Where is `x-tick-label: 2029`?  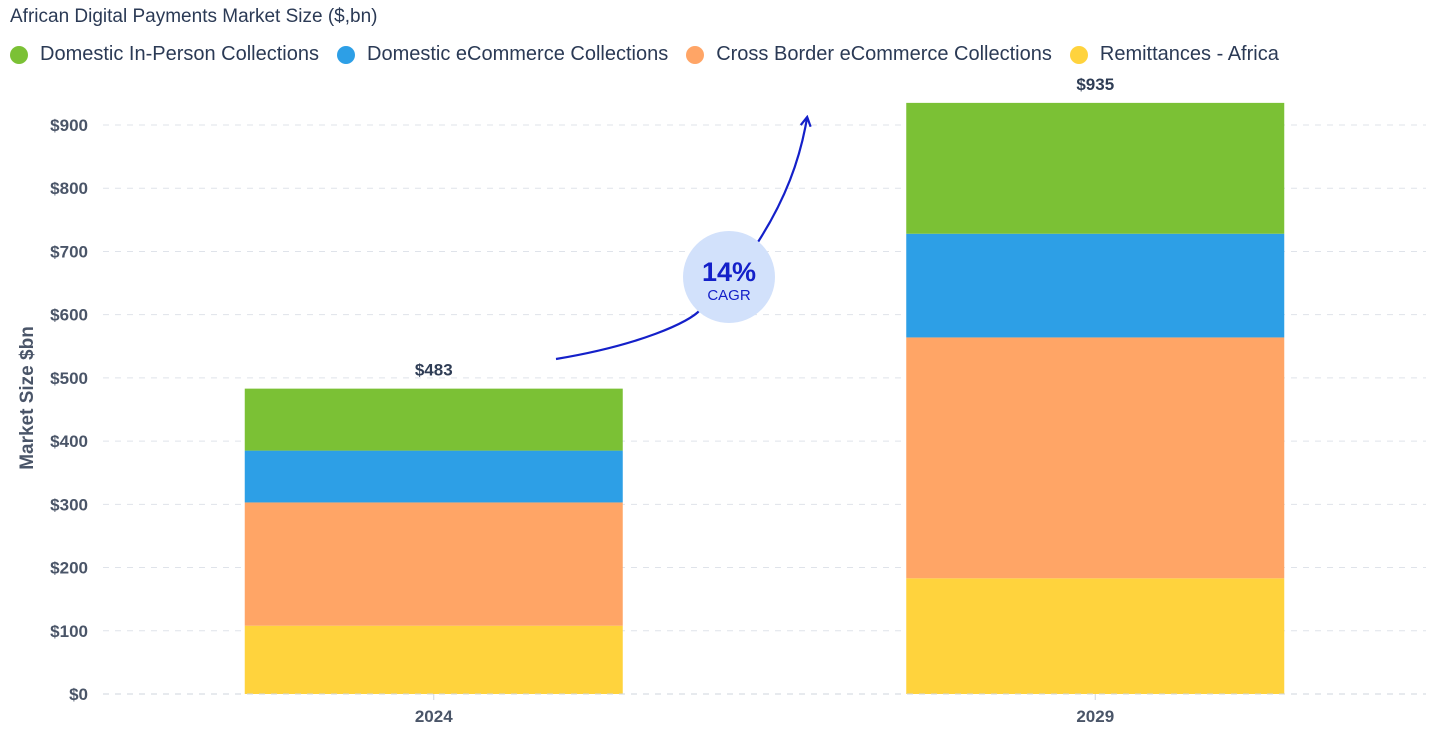 x-tick-label: 2029 is located at coordinates (1095, 716).